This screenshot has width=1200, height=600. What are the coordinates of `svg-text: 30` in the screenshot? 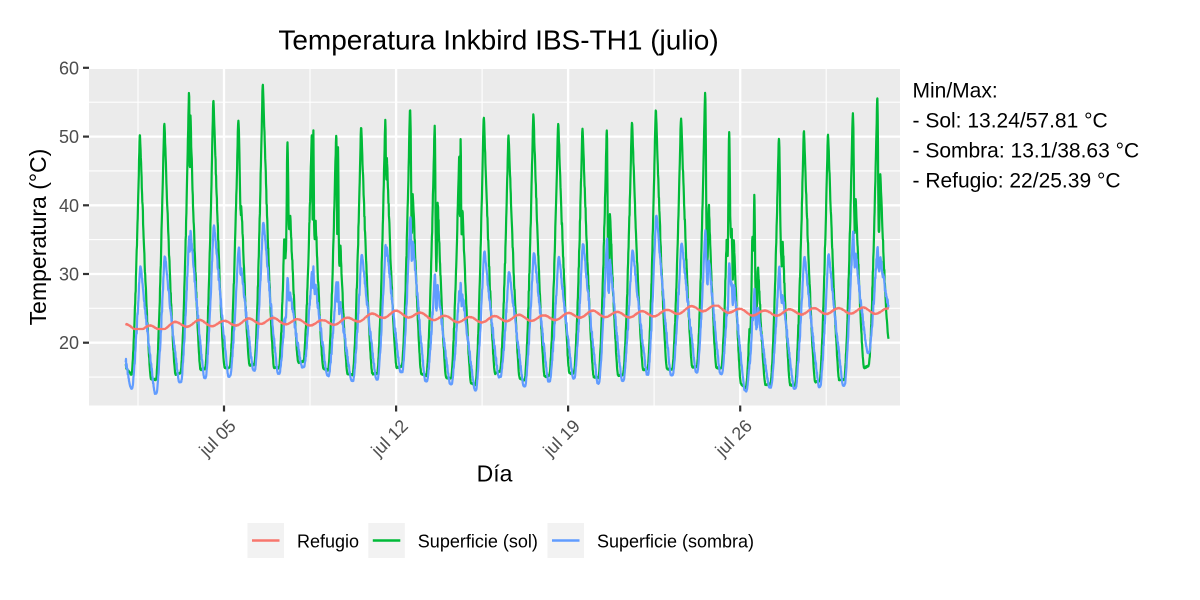 It's located at (69, 275).